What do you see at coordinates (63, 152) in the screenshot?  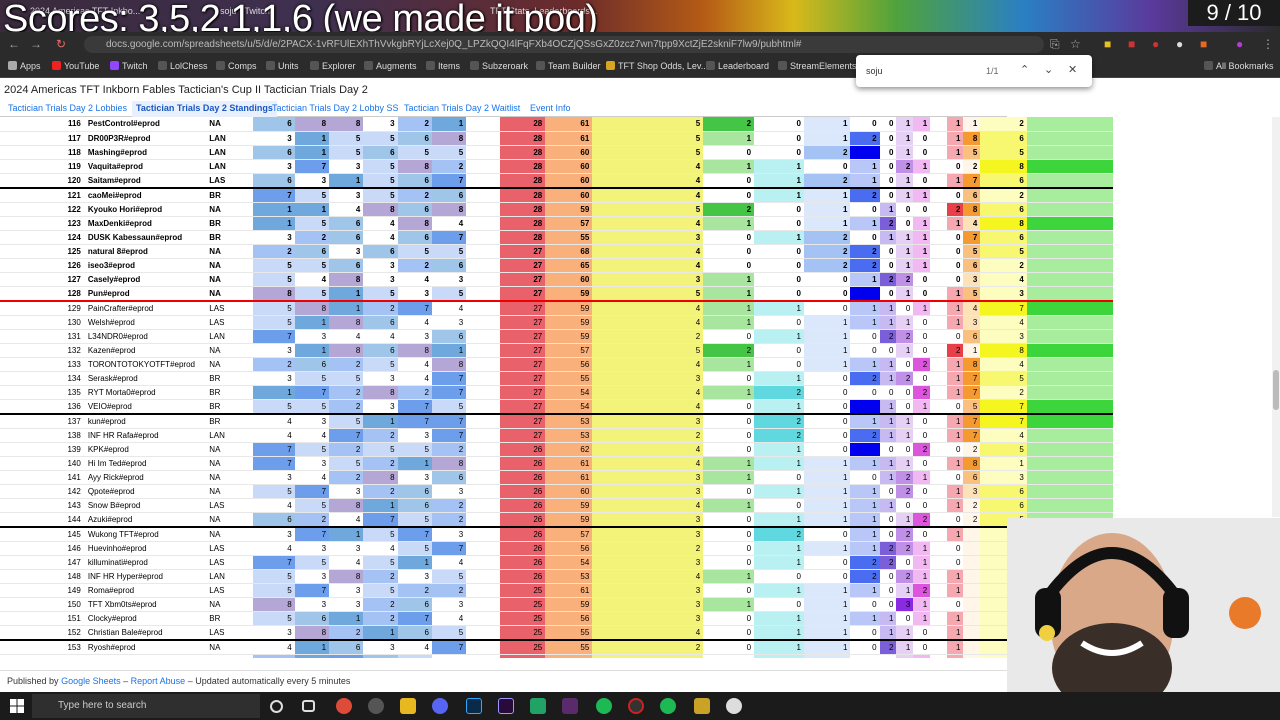 I see `cell-rank: 118` at bounding box center [63, 152].